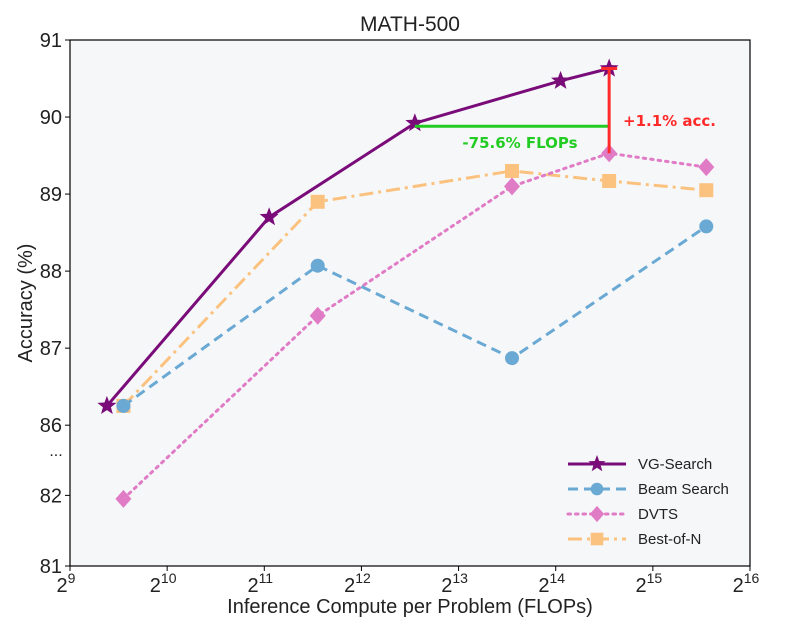 The width and height of the screenshot is (793, 635). Describe the element at coordinates (454, 583) in the screenshot. I see `x-tick-label: 213` at that location.